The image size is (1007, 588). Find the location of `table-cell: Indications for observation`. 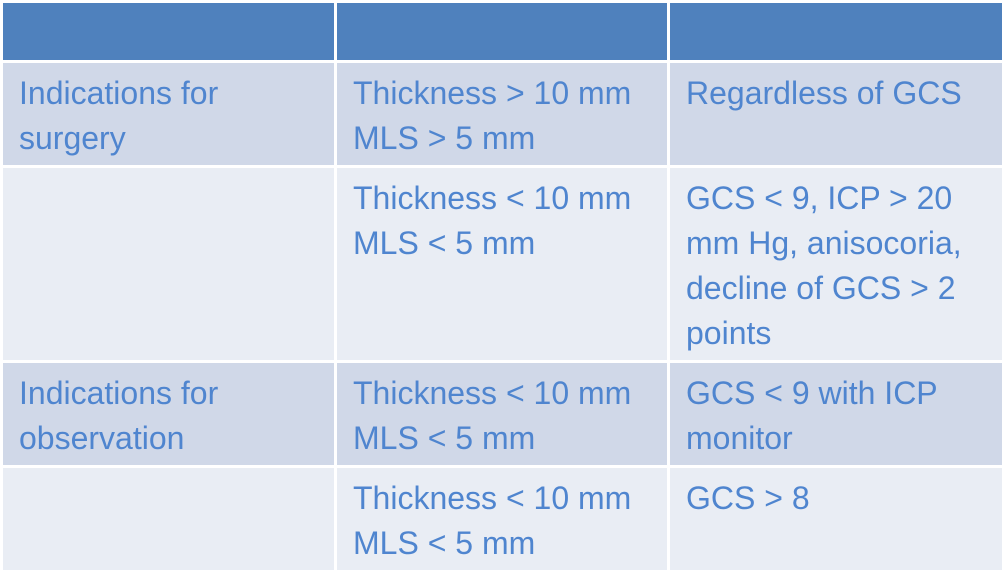

table-cell: Indications for observation is located at coordinates (168, 414).